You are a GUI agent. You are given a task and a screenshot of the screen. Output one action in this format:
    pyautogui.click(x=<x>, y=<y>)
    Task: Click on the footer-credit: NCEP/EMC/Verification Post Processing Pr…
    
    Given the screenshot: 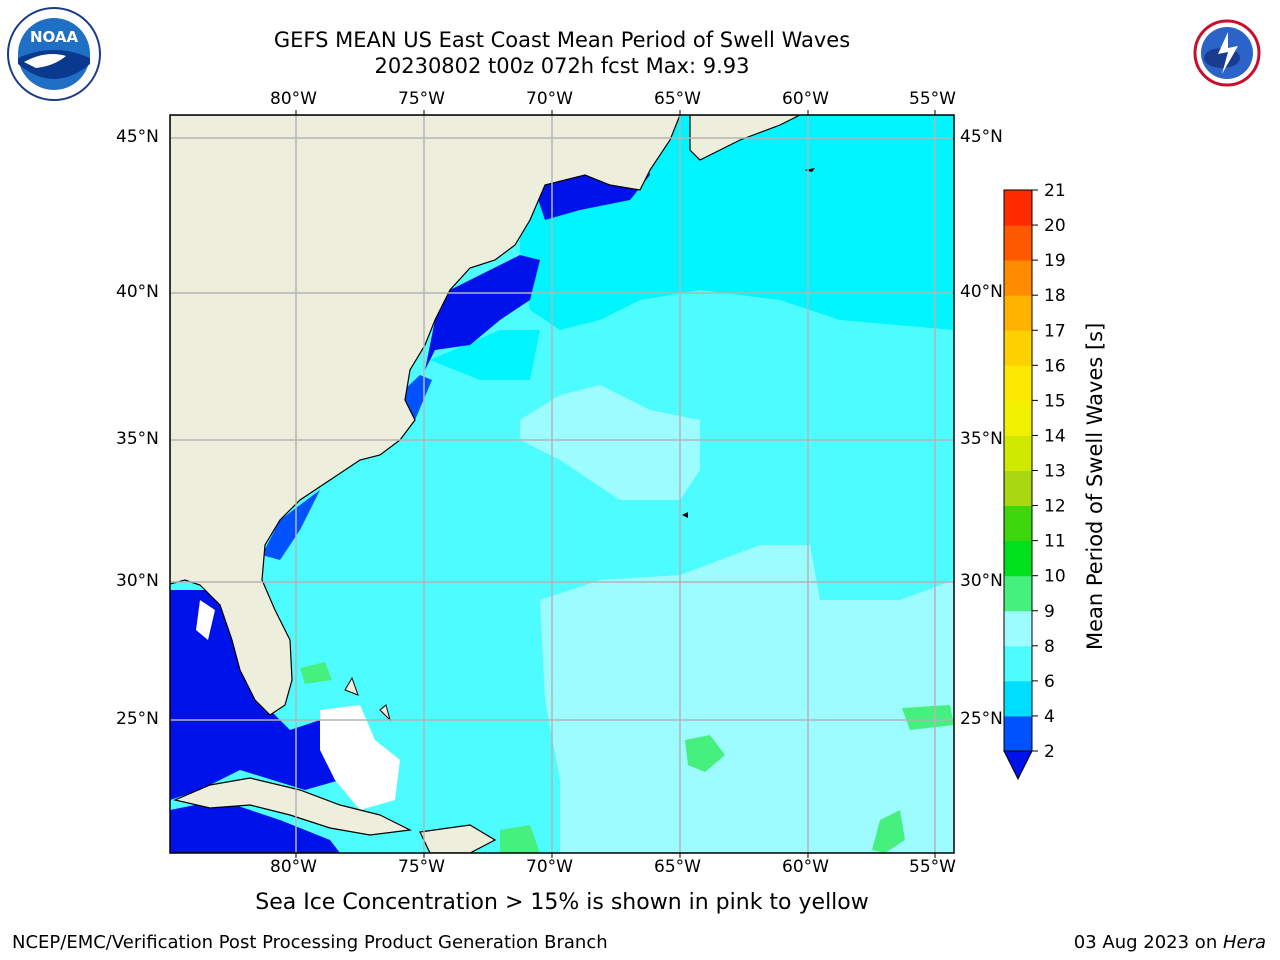 What is the action you would take?
    pyautogui.click(x=310, y=942)
    